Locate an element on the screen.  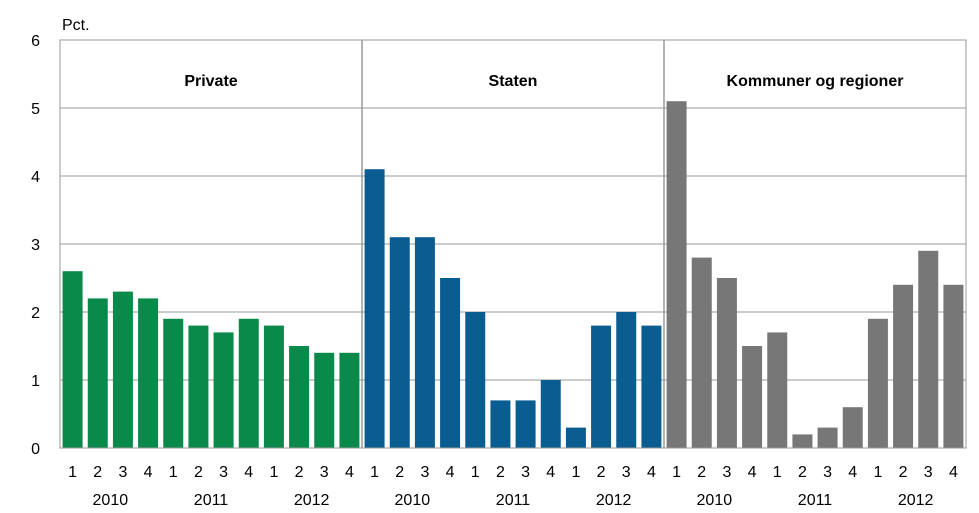
y-tick-label: 3 is located at coordinates (35, 245).